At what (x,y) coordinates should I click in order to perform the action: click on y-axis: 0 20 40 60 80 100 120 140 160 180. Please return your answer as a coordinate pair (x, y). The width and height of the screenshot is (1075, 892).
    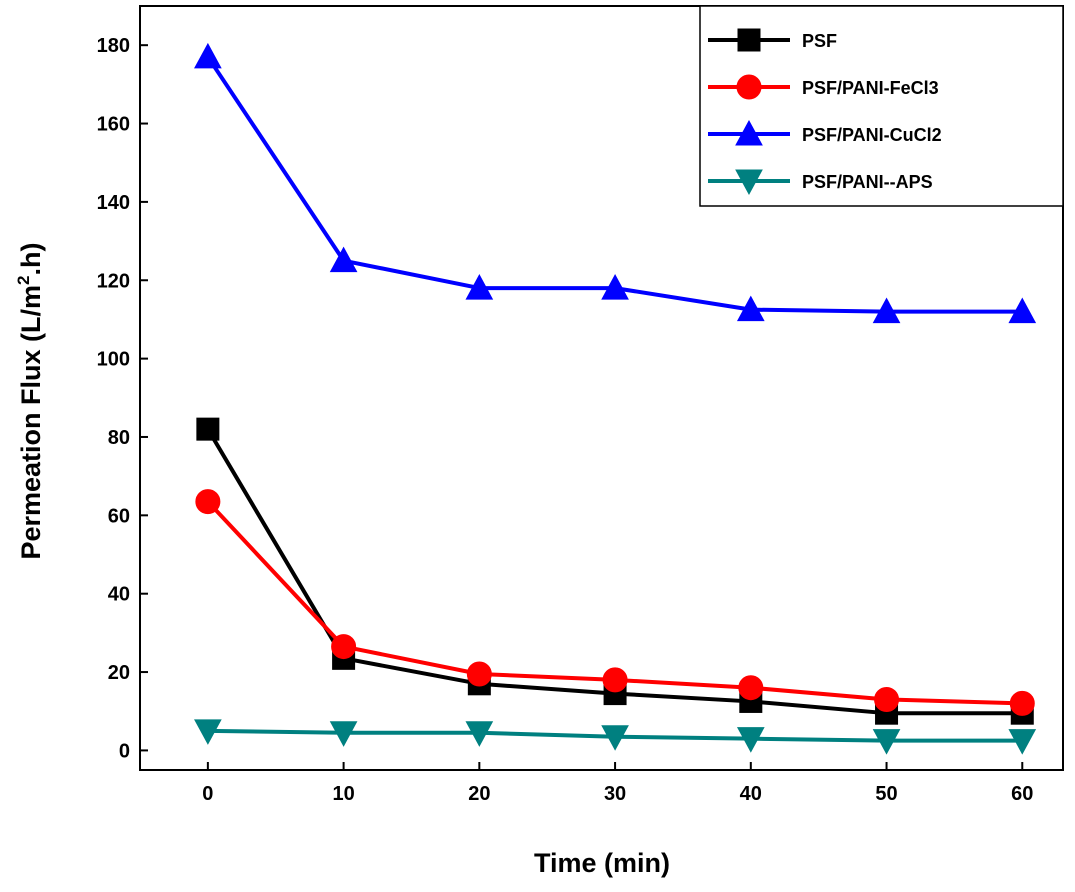
    Looking at the image, I should click on (122, 398).